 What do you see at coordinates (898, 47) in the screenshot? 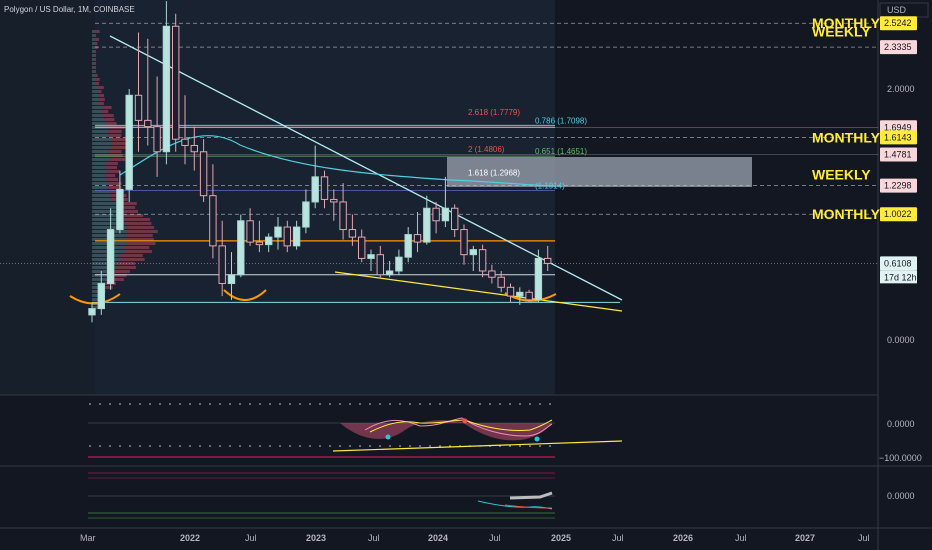
I see `price-tag-text: 2.3335` at bounding box center [898, 47].